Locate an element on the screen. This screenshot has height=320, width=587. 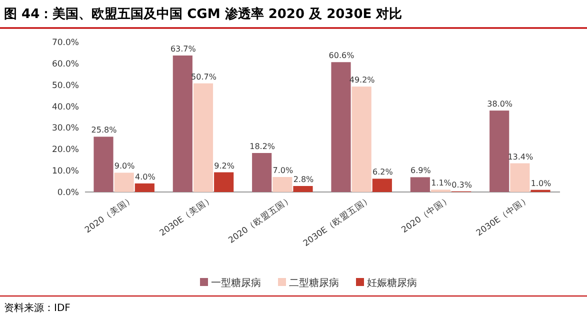
data-label: 60.6% is located at coordinates (341, 55).